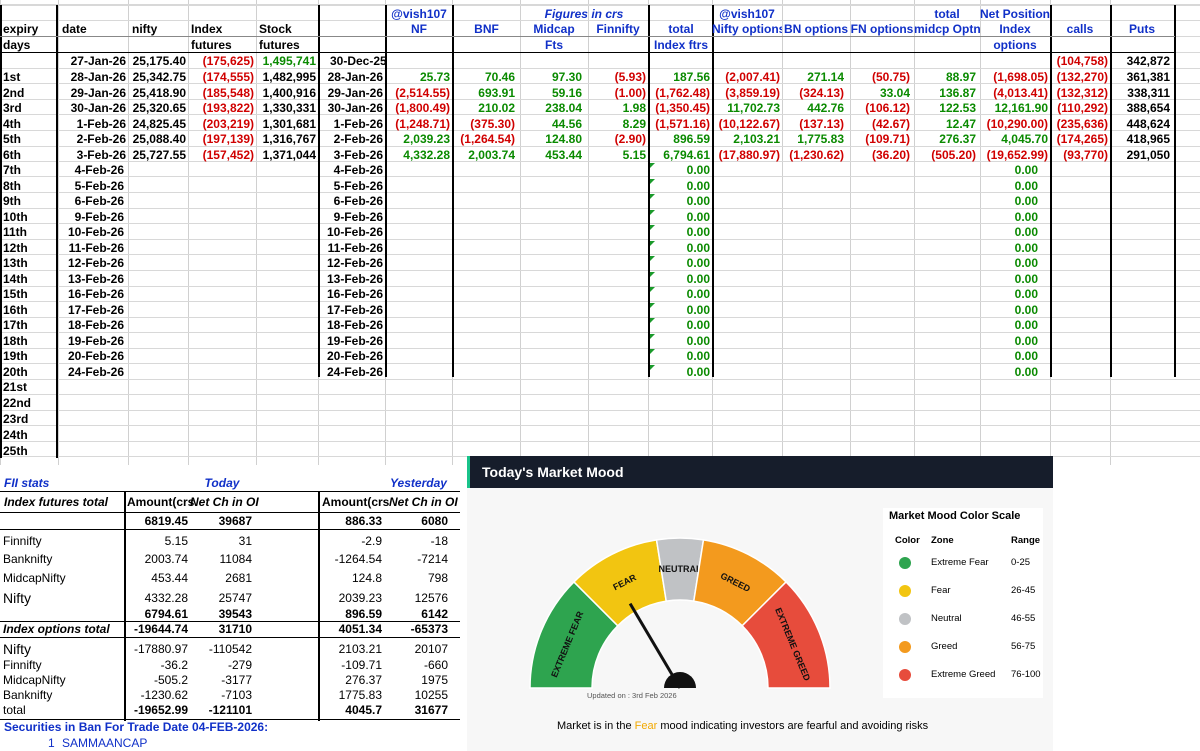  What do you see at coordinates (228, 77) in the screenshot?
I see `cell-index-futures: (174,555)` at bounding box center [228, 77].